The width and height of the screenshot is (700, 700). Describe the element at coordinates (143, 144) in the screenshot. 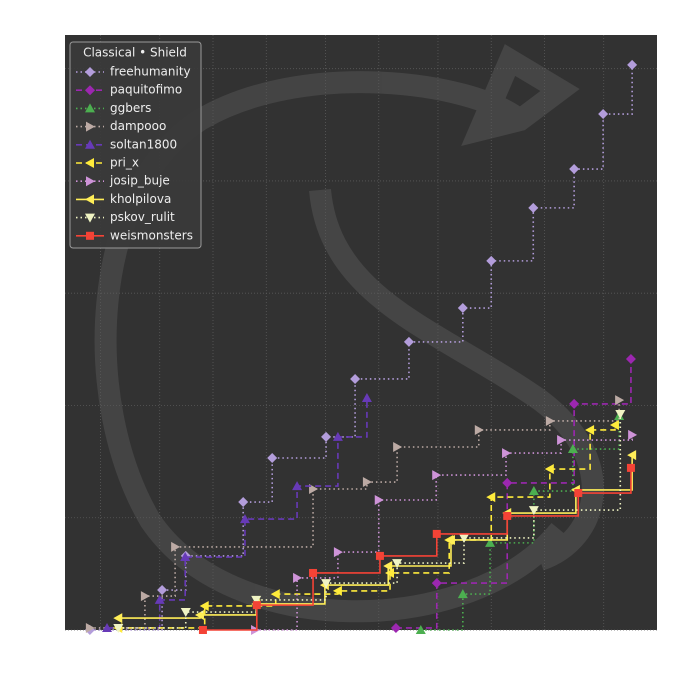

I see `legend-label: soltan1800` at that location.